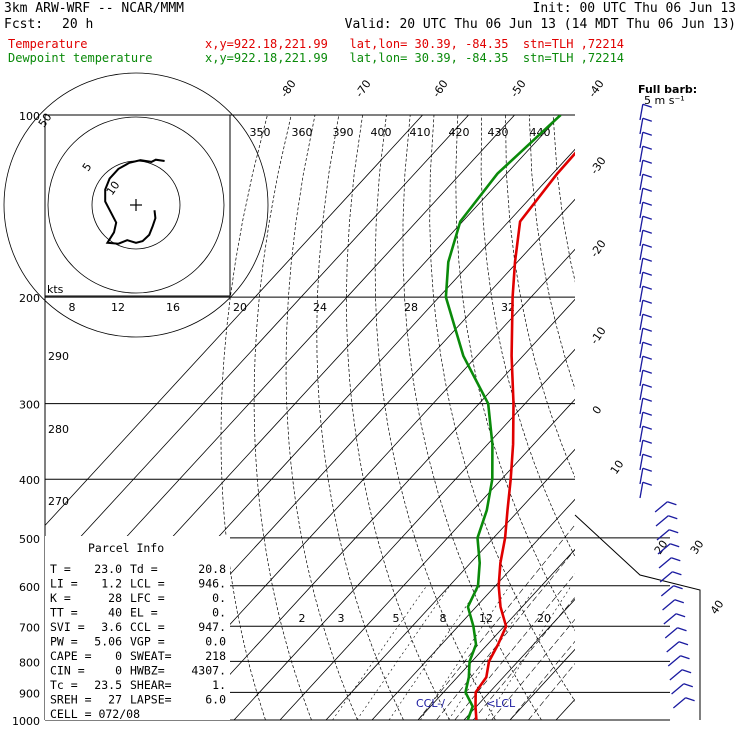  Describe the element at coordinates (29, 480) in the screenshot. I see `pressure-tick-label: 400` at that location.